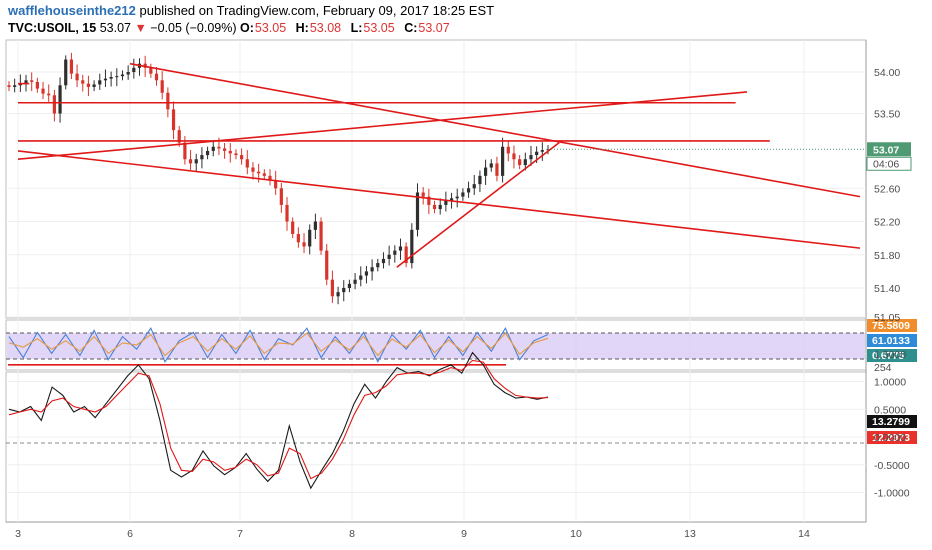 This screenshot has height=550, width=932. Describe the element at coordinates (887, 115) in the screenshot. I see `price-tick-label: 53.50` at that location.